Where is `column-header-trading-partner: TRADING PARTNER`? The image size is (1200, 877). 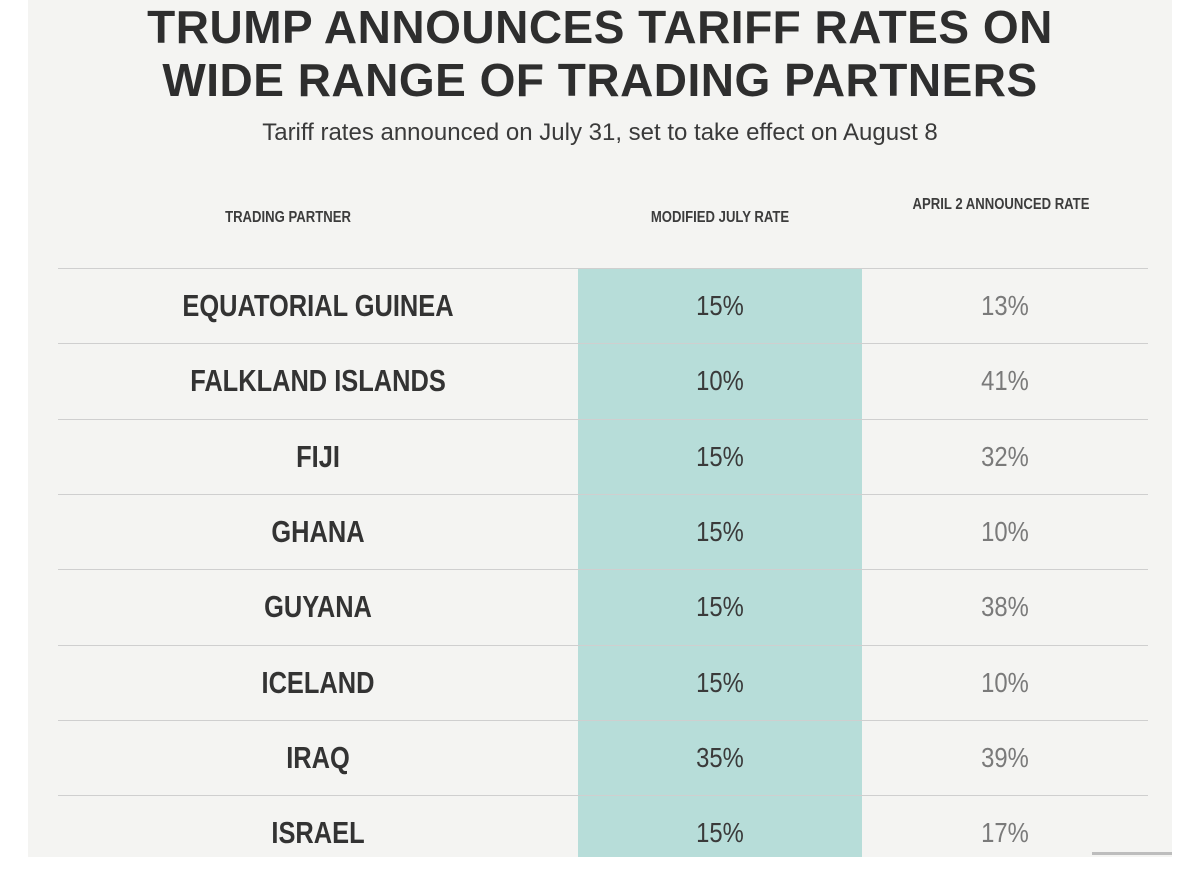
column-header-trading-partner: TRADING PARTNER is located at coordinates (288, 217).